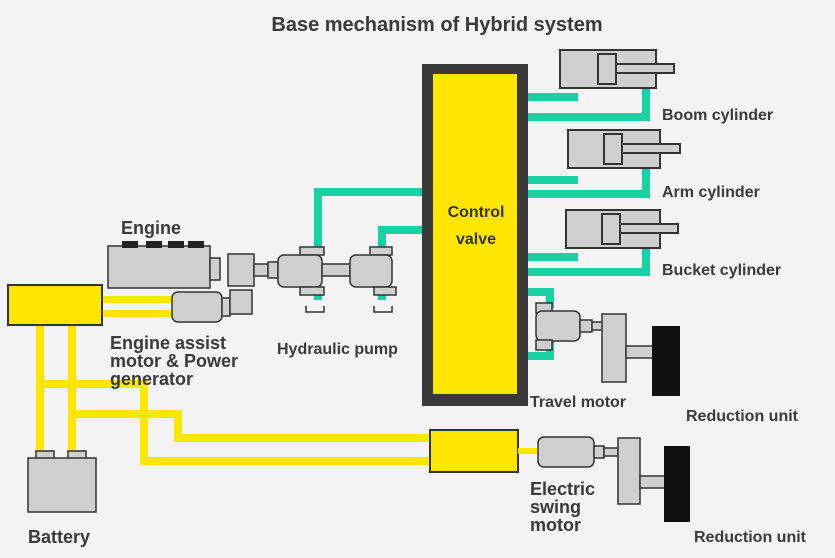 The image size is (835, 558). Describe the element at coordinates (234, 380) in the screenshot. I see `electric-lines` at that location.